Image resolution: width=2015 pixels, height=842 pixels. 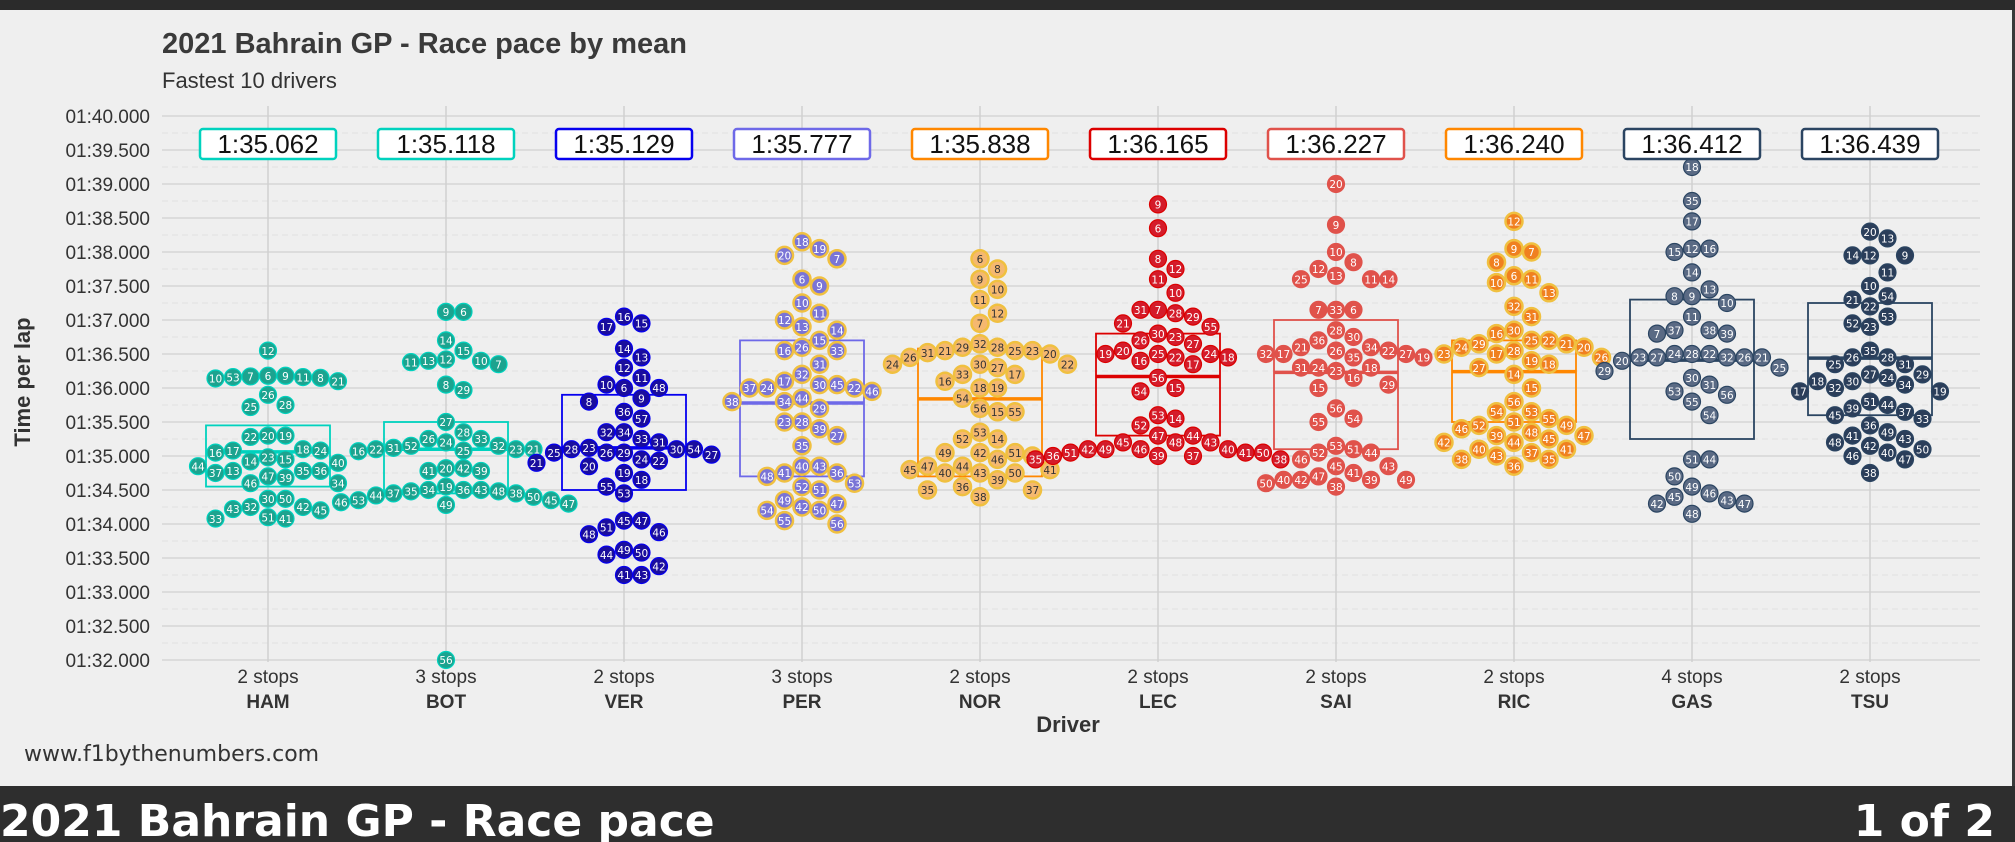 I want to click on lap-point: 29, so click(x=1193, y=316).